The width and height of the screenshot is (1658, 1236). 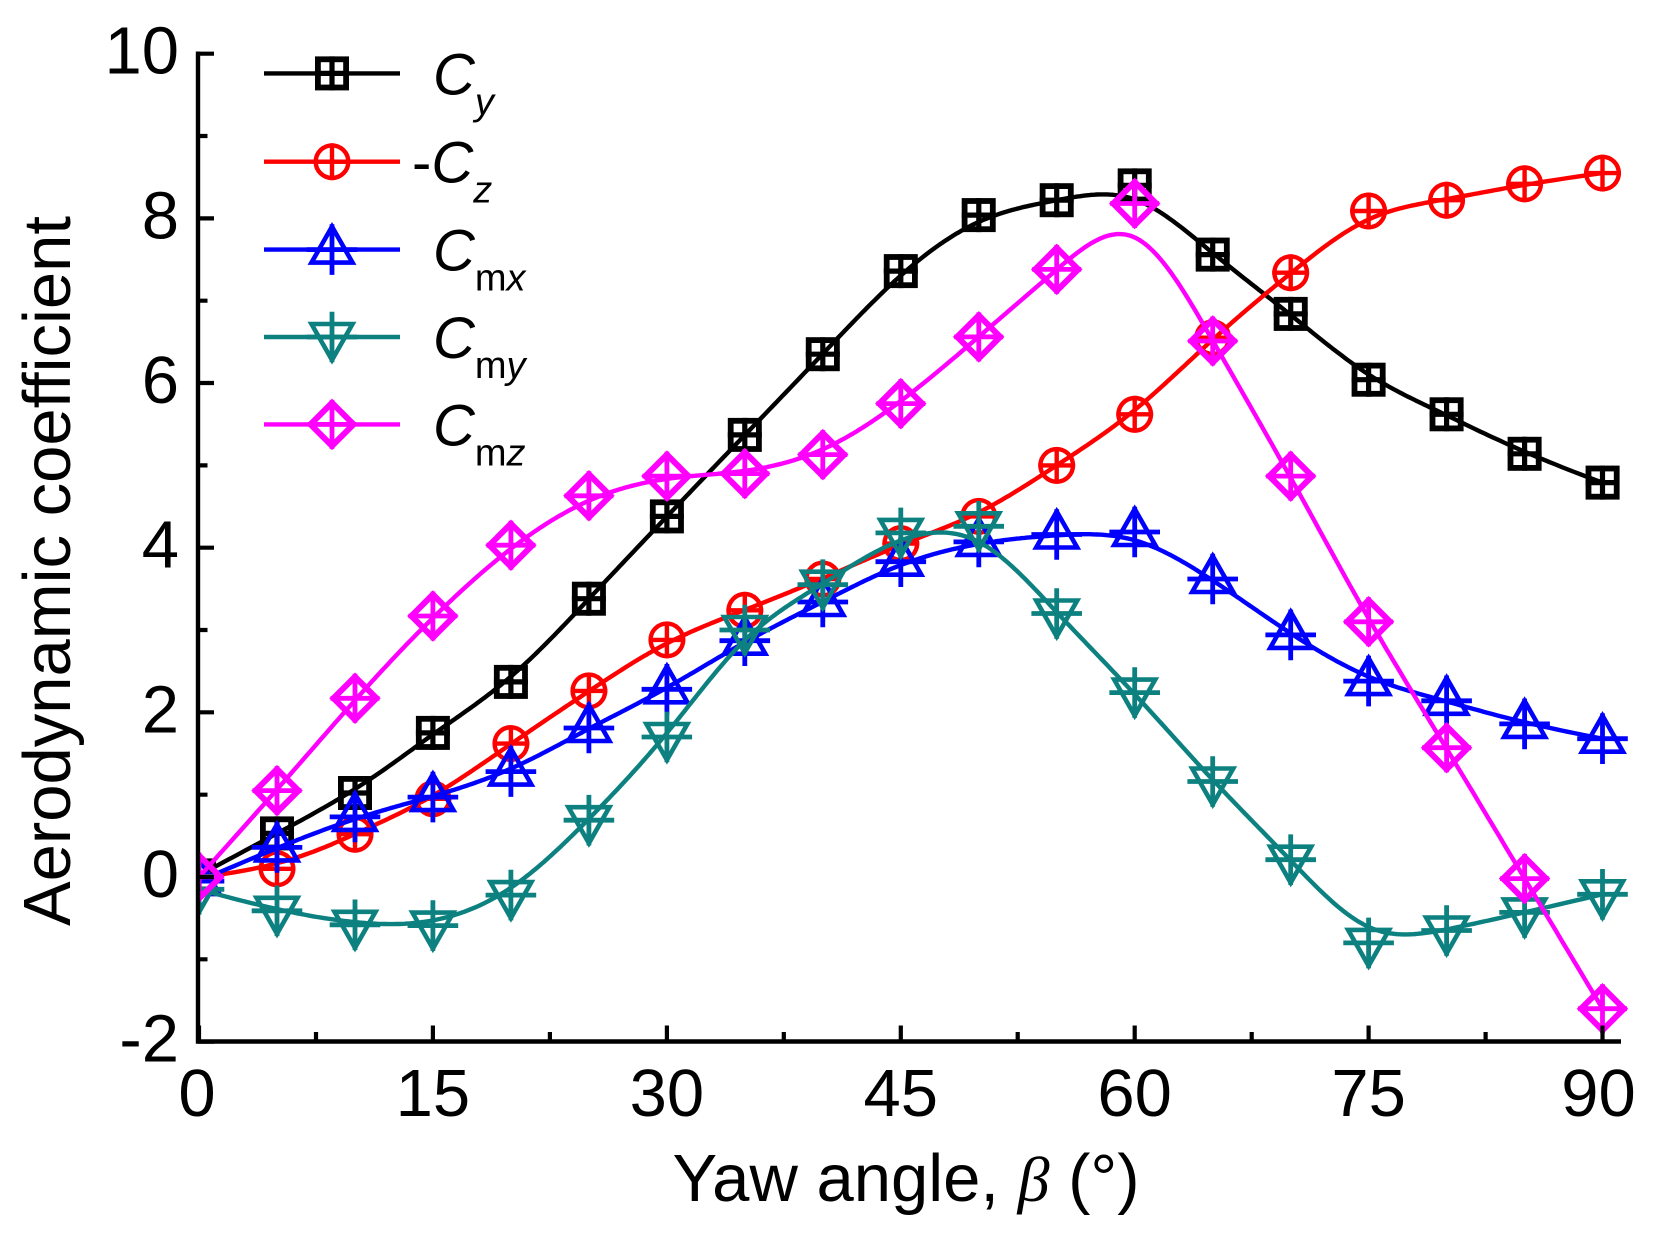 What do you see at coordinates (479, 433) in the screenshot?
I see `svg-text: Cmz` at bounding box center [479, 433].